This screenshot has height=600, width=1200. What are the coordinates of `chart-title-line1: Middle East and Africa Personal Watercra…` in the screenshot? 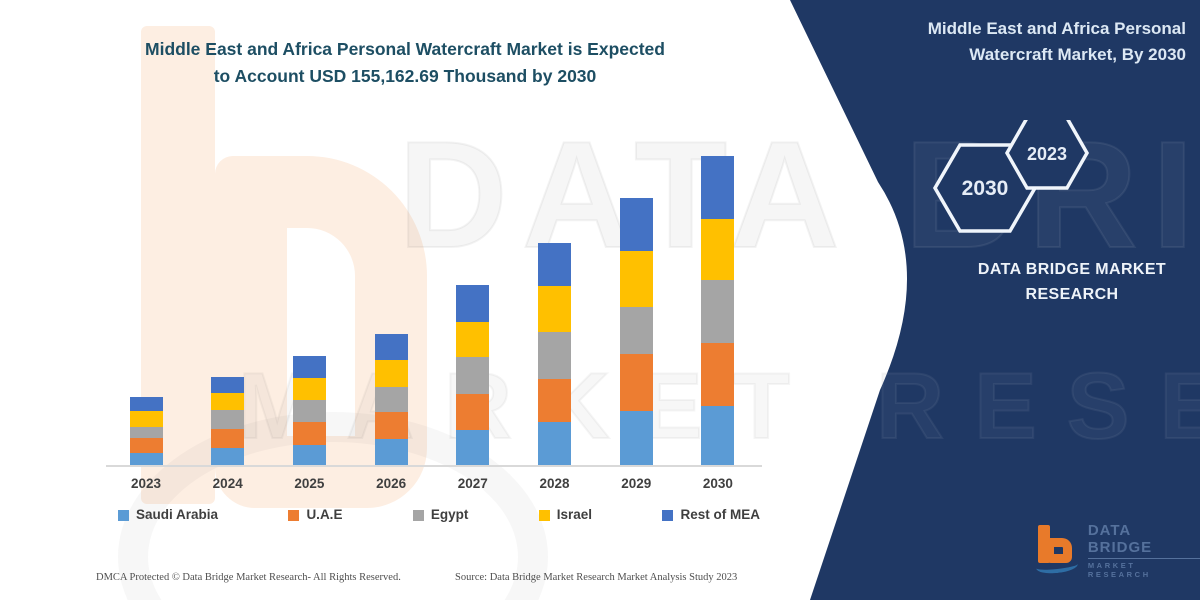 It's located at (405, 49).